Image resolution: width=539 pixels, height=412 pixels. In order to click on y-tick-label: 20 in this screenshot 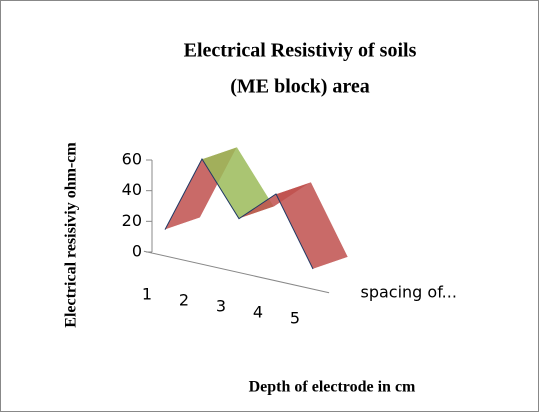, I will do `click(132, 220)`.